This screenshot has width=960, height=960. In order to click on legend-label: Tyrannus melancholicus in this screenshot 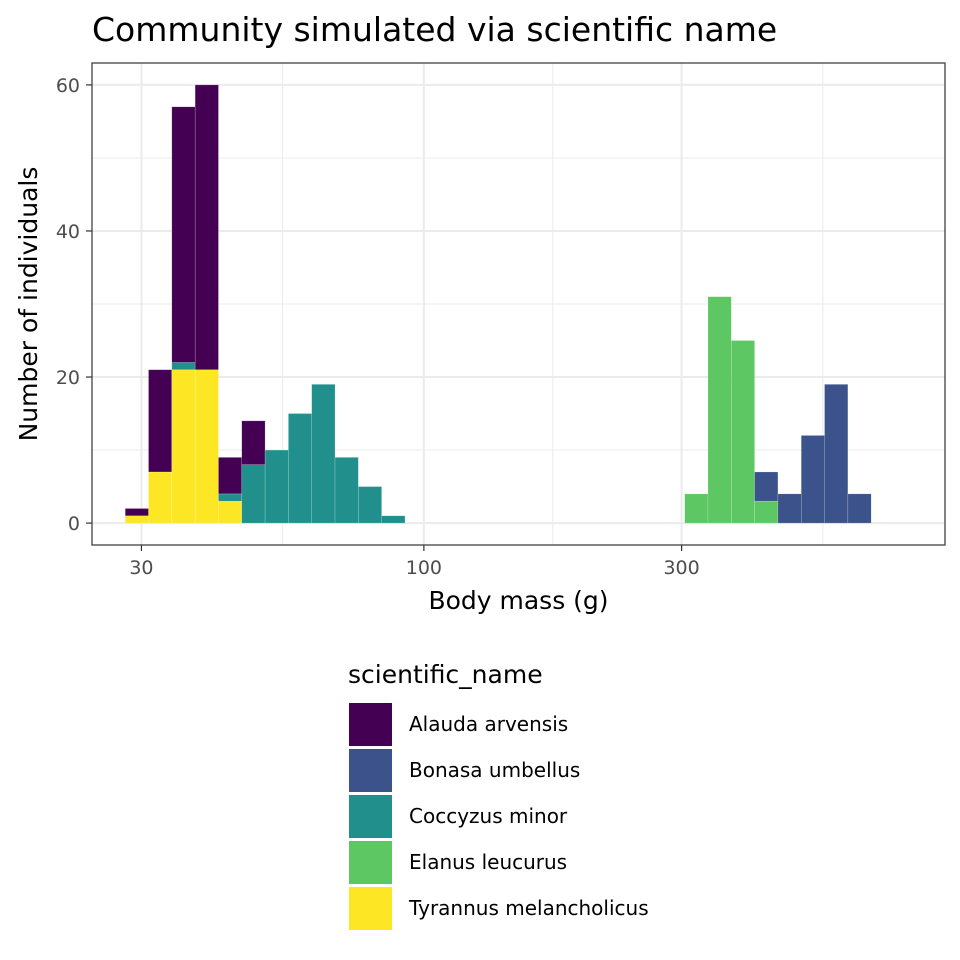, I will do `click(528, 908)`.